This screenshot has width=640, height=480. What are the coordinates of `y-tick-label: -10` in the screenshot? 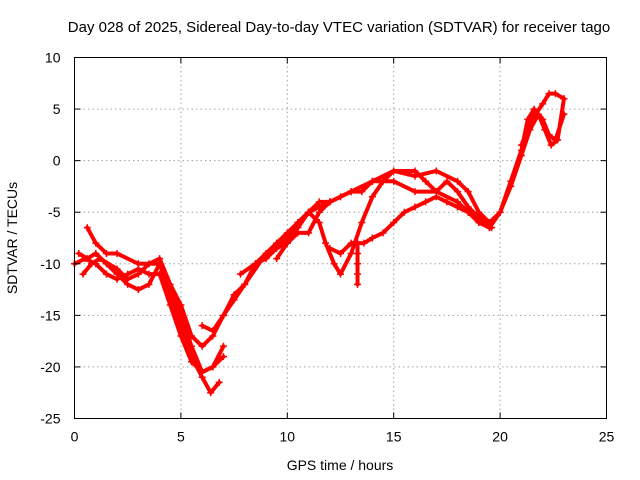 It's located at (50, 264).